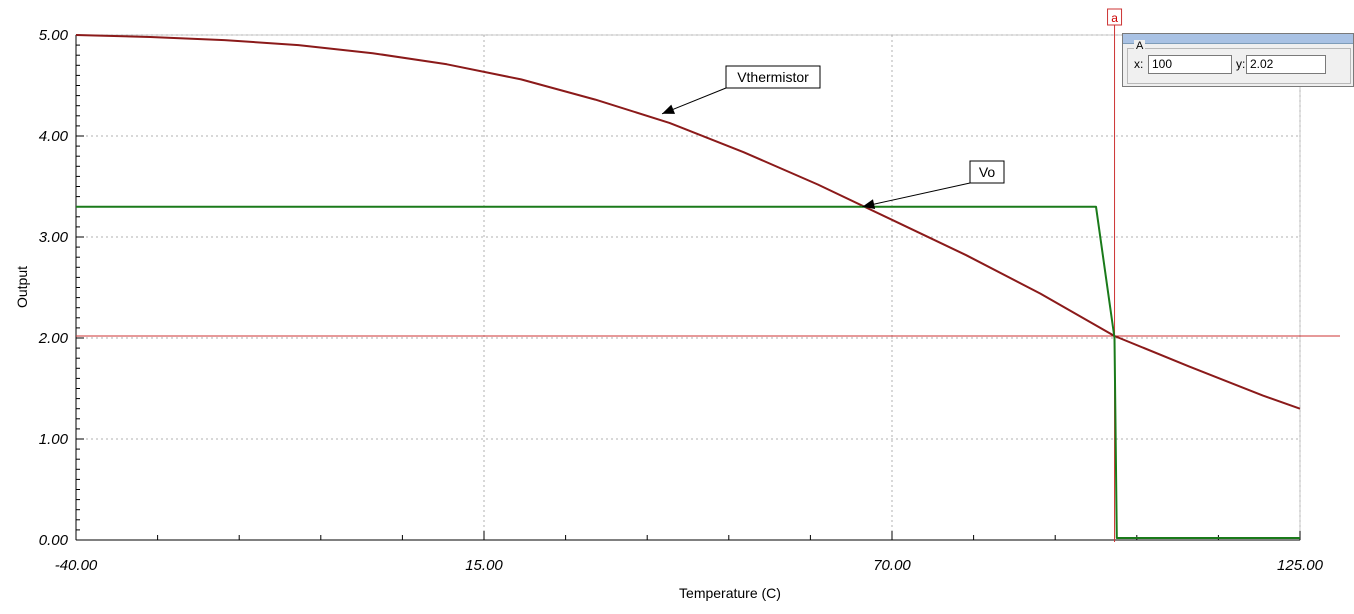 This screenshot has height=614, width=1354. I want to click on readout-group: A x: 100 y: 2.02, so click(1239, 62).